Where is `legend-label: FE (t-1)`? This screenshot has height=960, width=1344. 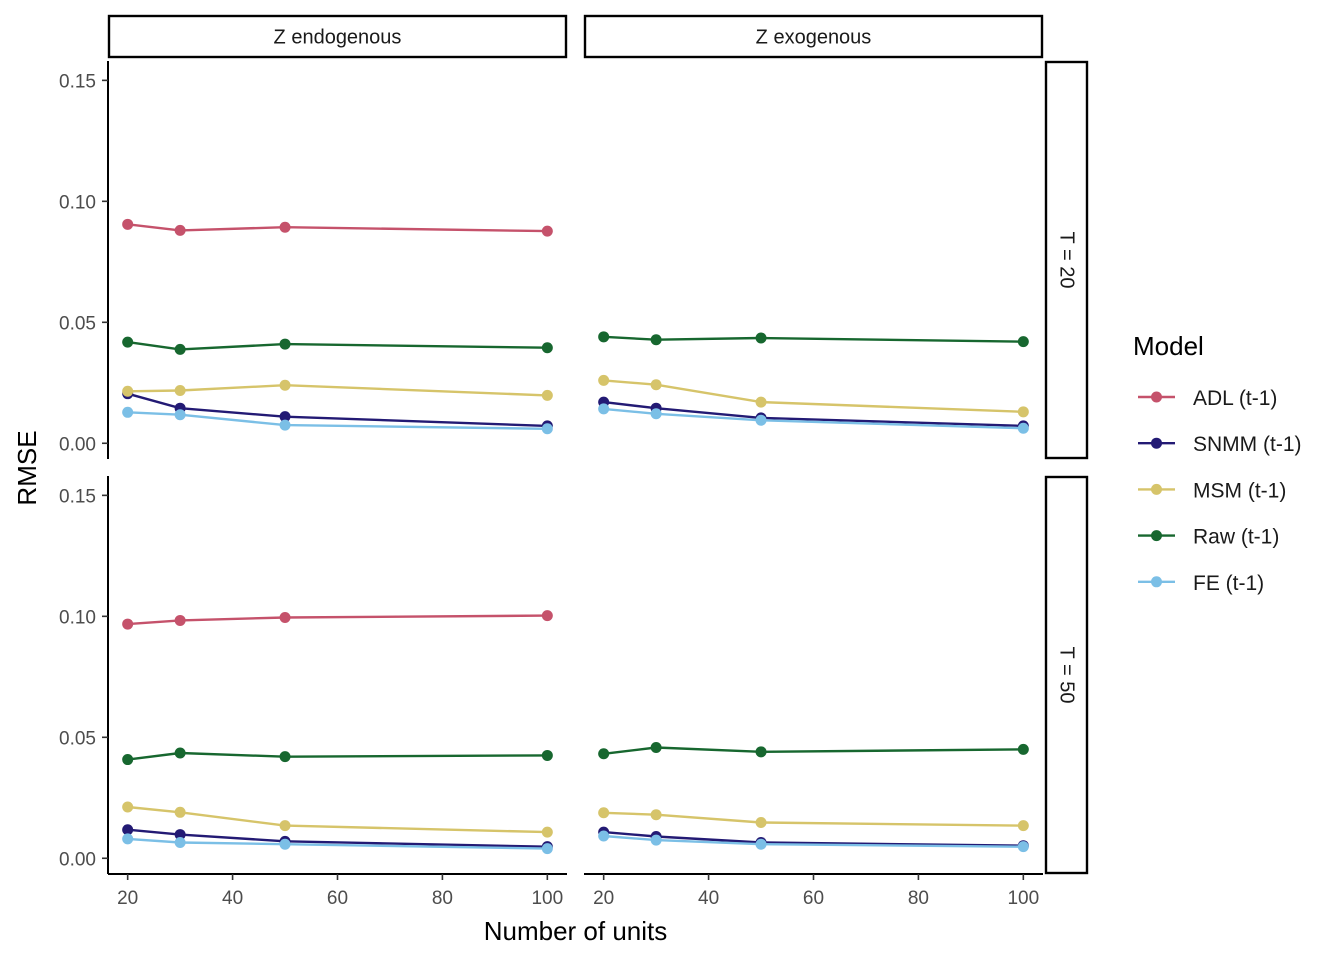
legend-label: FE (t-1) is located at coordinates (1228, 583).